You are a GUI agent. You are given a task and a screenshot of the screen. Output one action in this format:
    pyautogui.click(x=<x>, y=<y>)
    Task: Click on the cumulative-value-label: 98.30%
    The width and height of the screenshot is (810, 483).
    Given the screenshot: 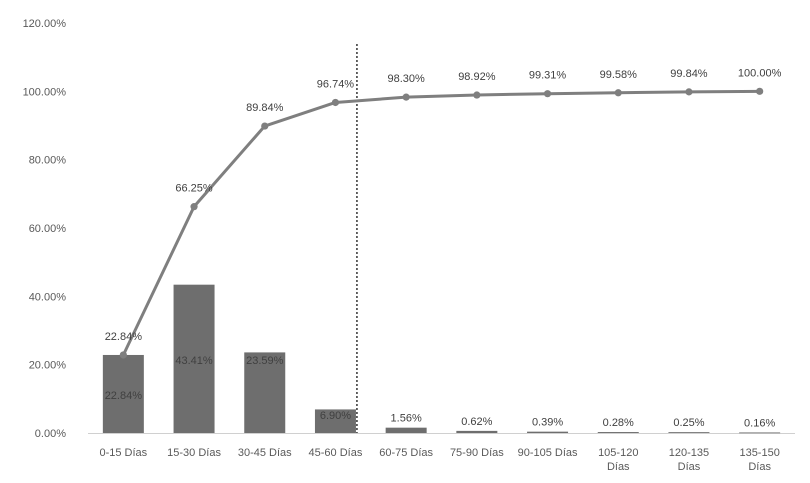 What is the action you would take?
    pyautogui.click(x=406, y=79)
    